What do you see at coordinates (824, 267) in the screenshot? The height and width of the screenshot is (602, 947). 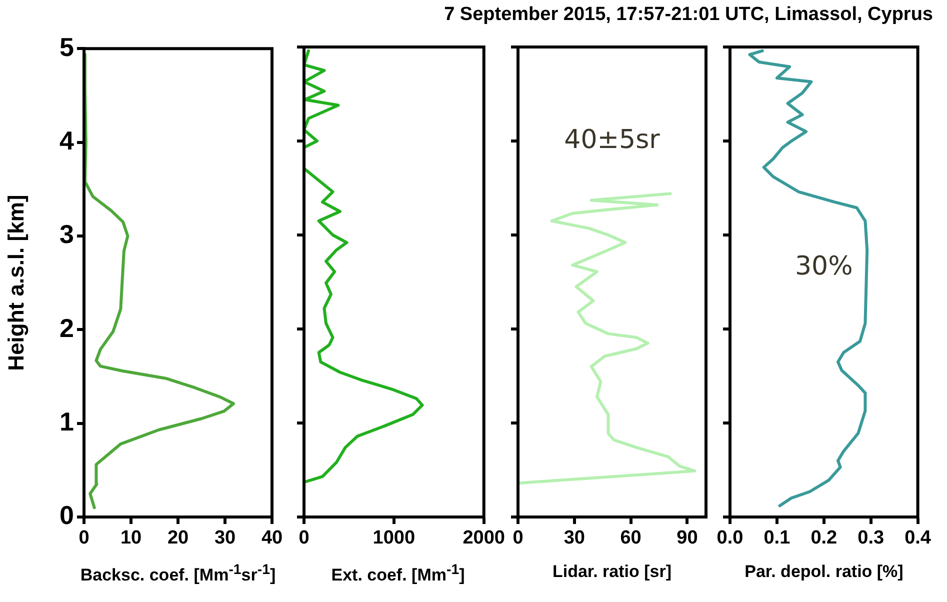 I see `annotation: 30%` at bounding box center [824, 267].